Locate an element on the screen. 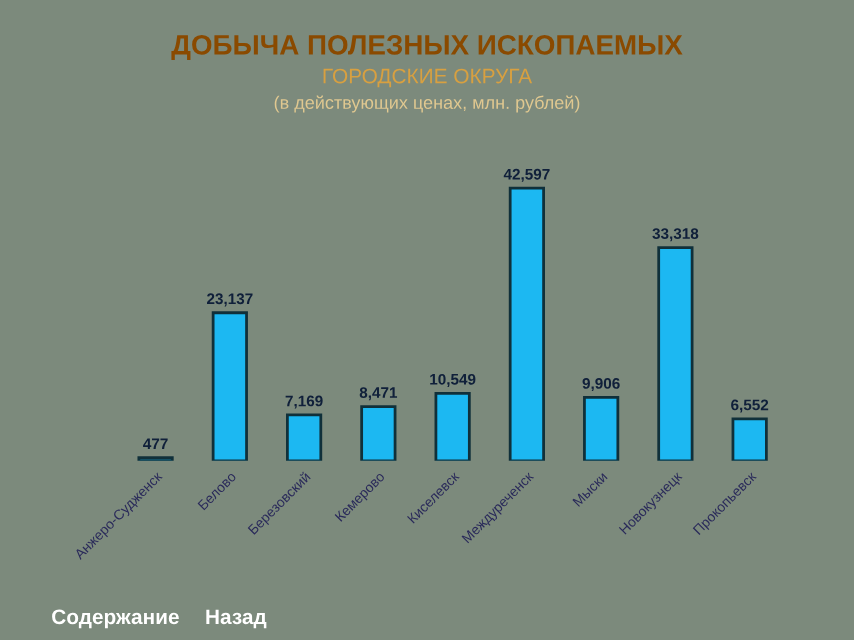 The width and height of the screenshot is (854, 640). chart-subtitle: ГОРОДСКИЕ ОКРУГА is located at coordinates (428, 78).